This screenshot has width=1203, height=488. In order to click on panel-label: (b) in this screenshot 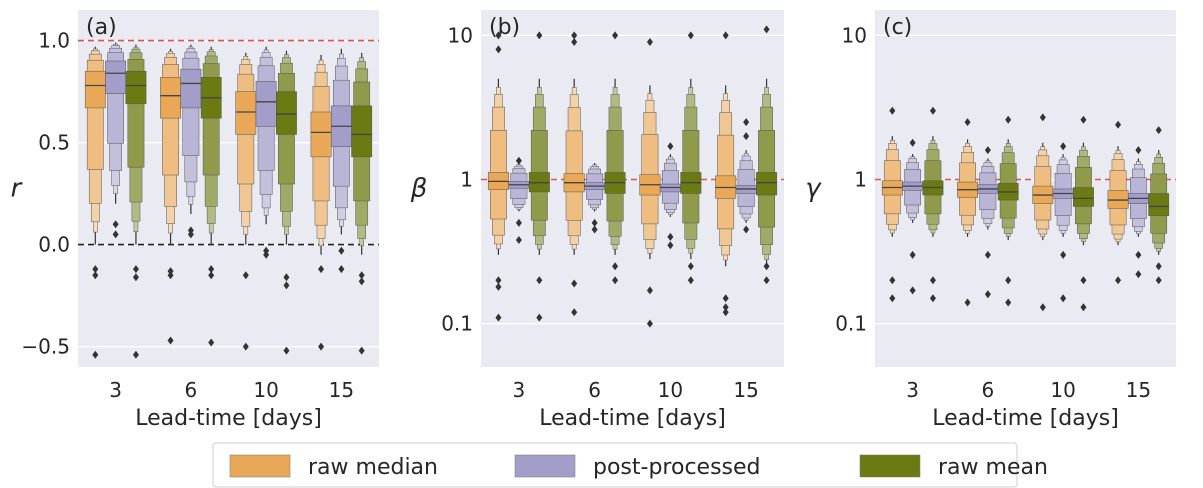, I will do `click(504, 27)`.